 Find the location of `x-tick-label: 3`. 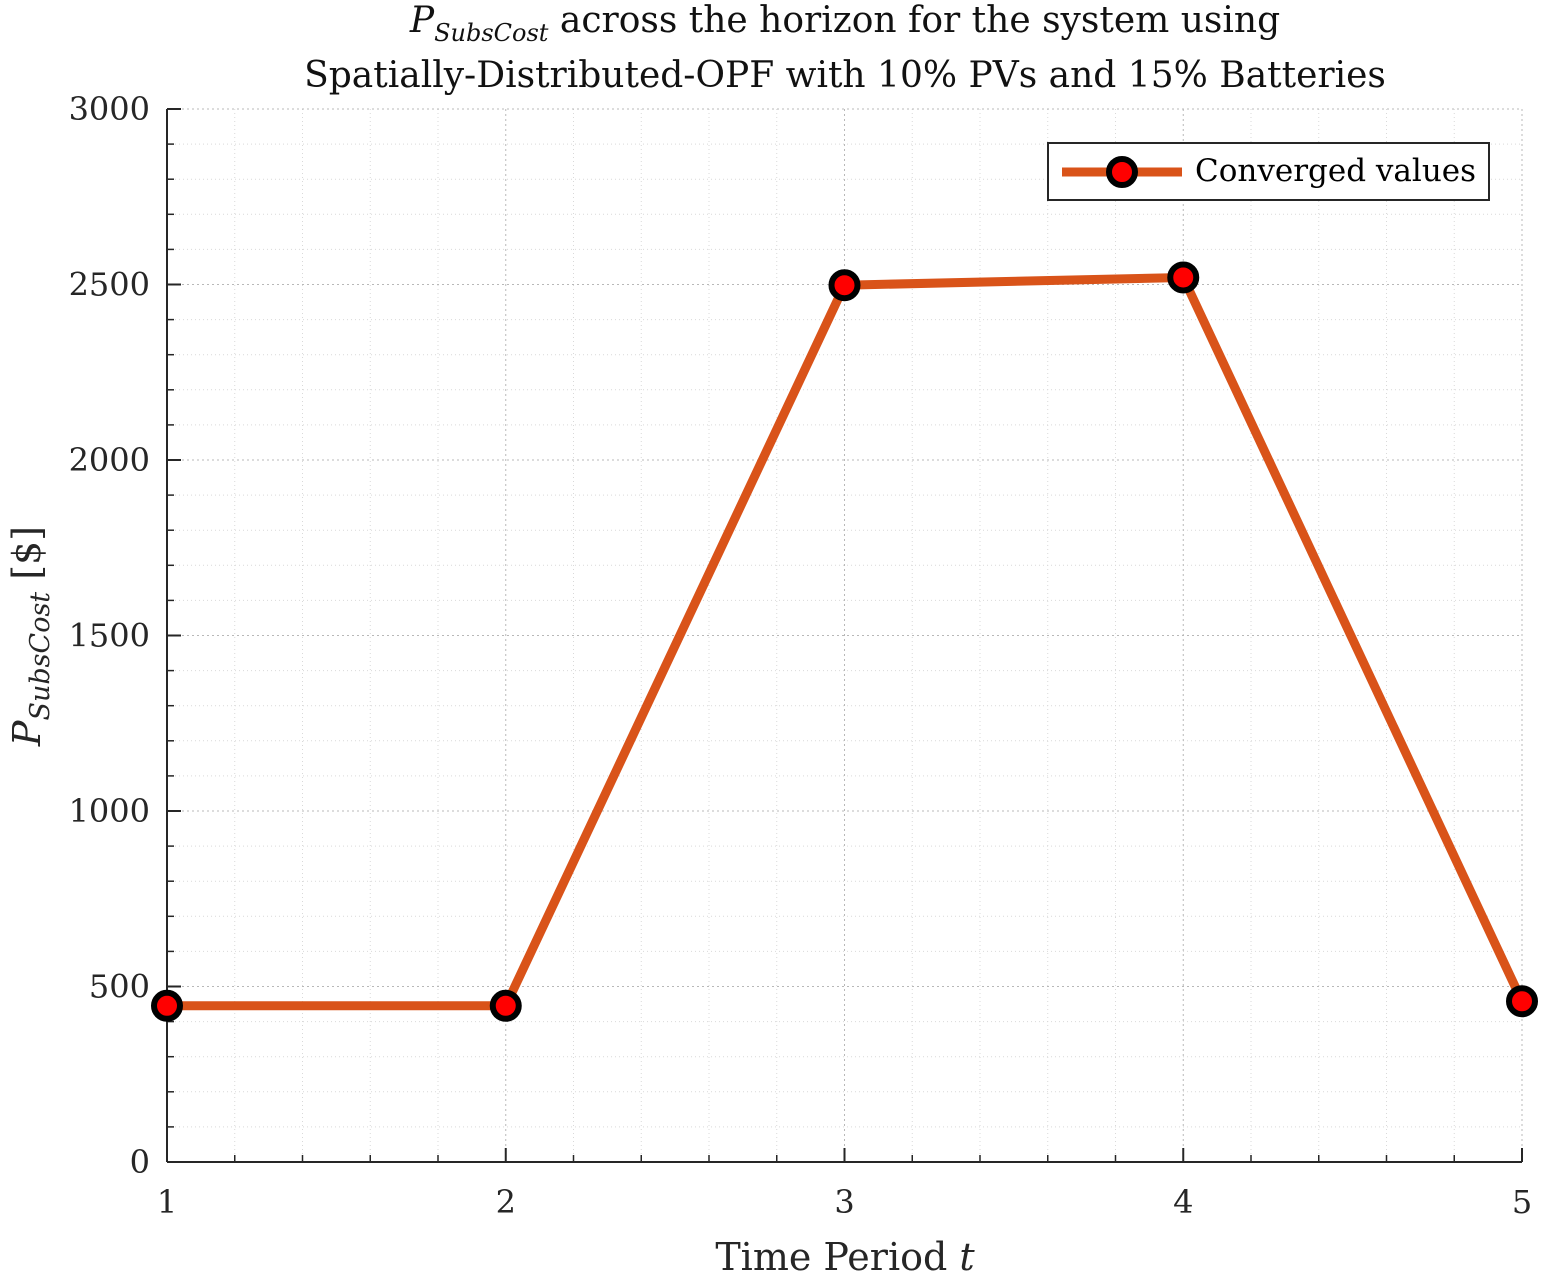

x-tick-label: 3 is located at coordinates (844, 1202).